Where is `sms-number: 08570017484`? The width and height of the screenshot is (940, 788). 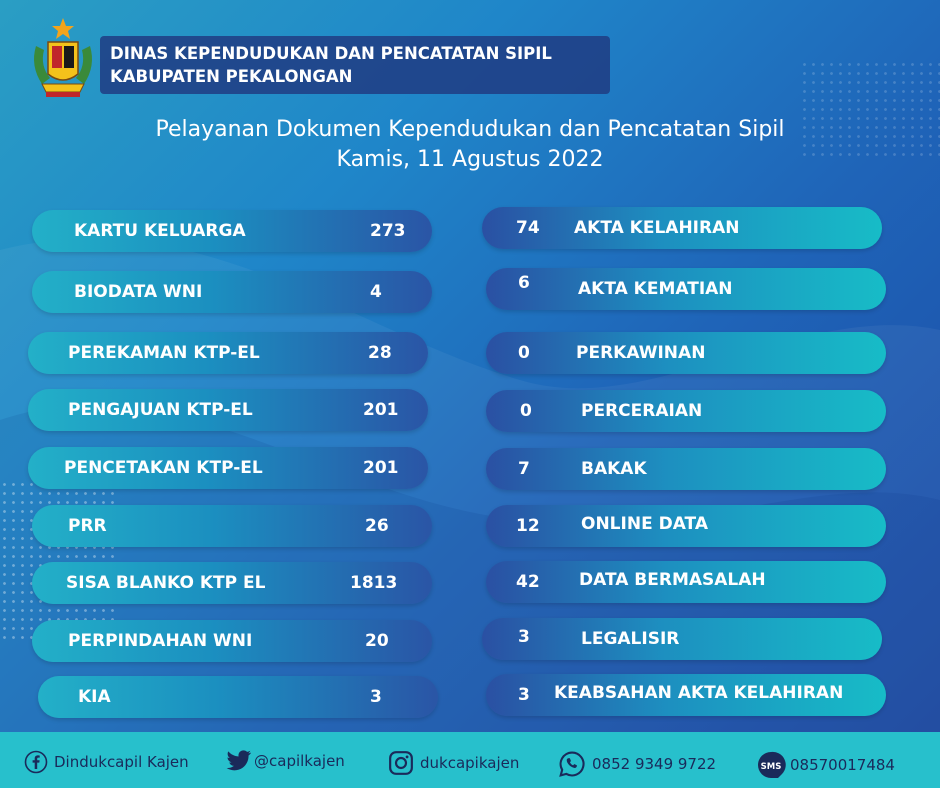 sms-number: 08570017484 is located at coordinates (842, 765).